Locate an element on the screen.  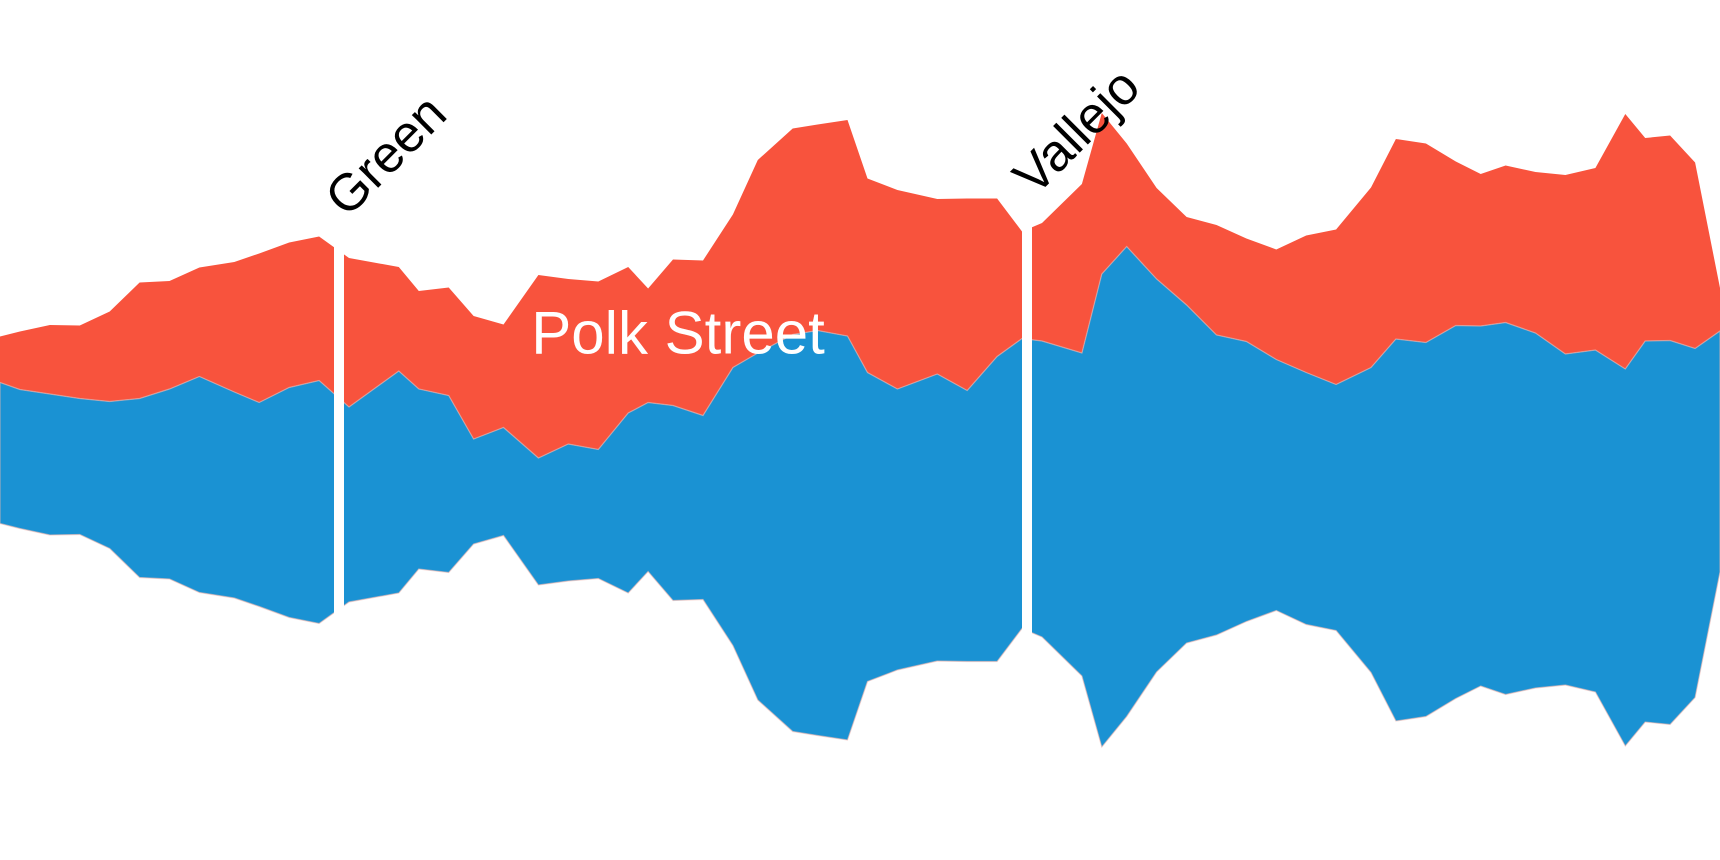
street-label: Polk Street is located at coordinates (678, 332).